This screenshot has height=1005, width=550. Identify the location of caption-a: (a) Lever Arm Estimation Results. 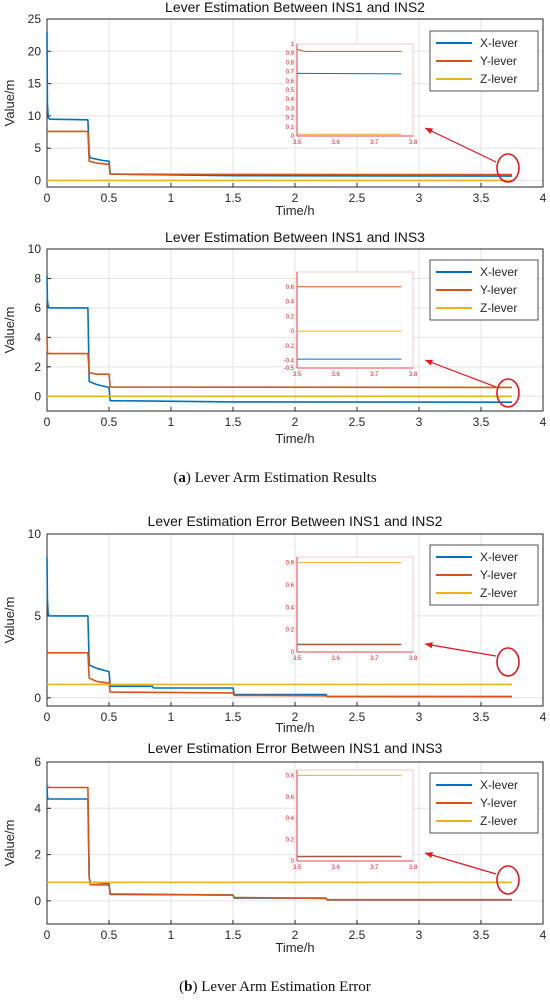
(275, 478).